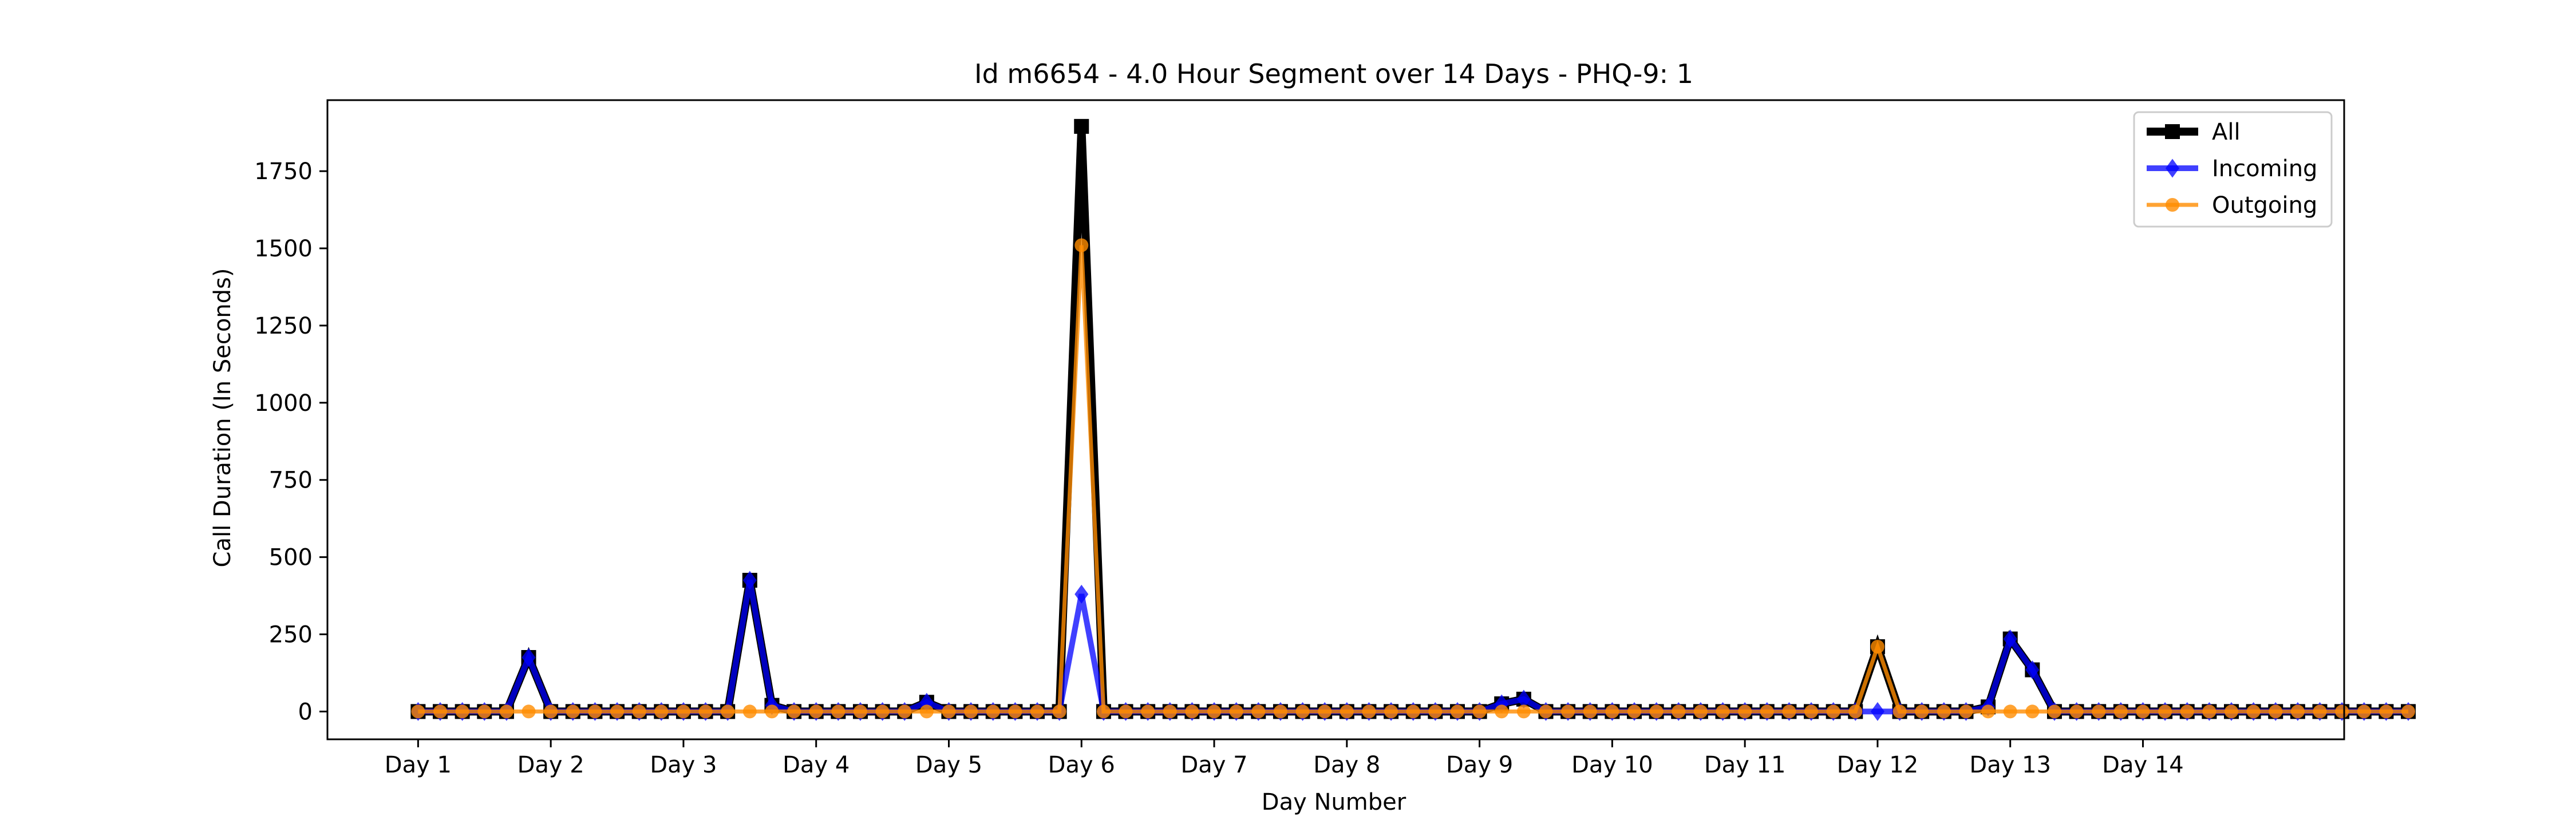 The height and width of the screenshot is (824, 2576). What do you see at coordinates (1334, 802) in the screenshot?
I see `x-axis-label: Day Number` at bounding box center [1334, 802].